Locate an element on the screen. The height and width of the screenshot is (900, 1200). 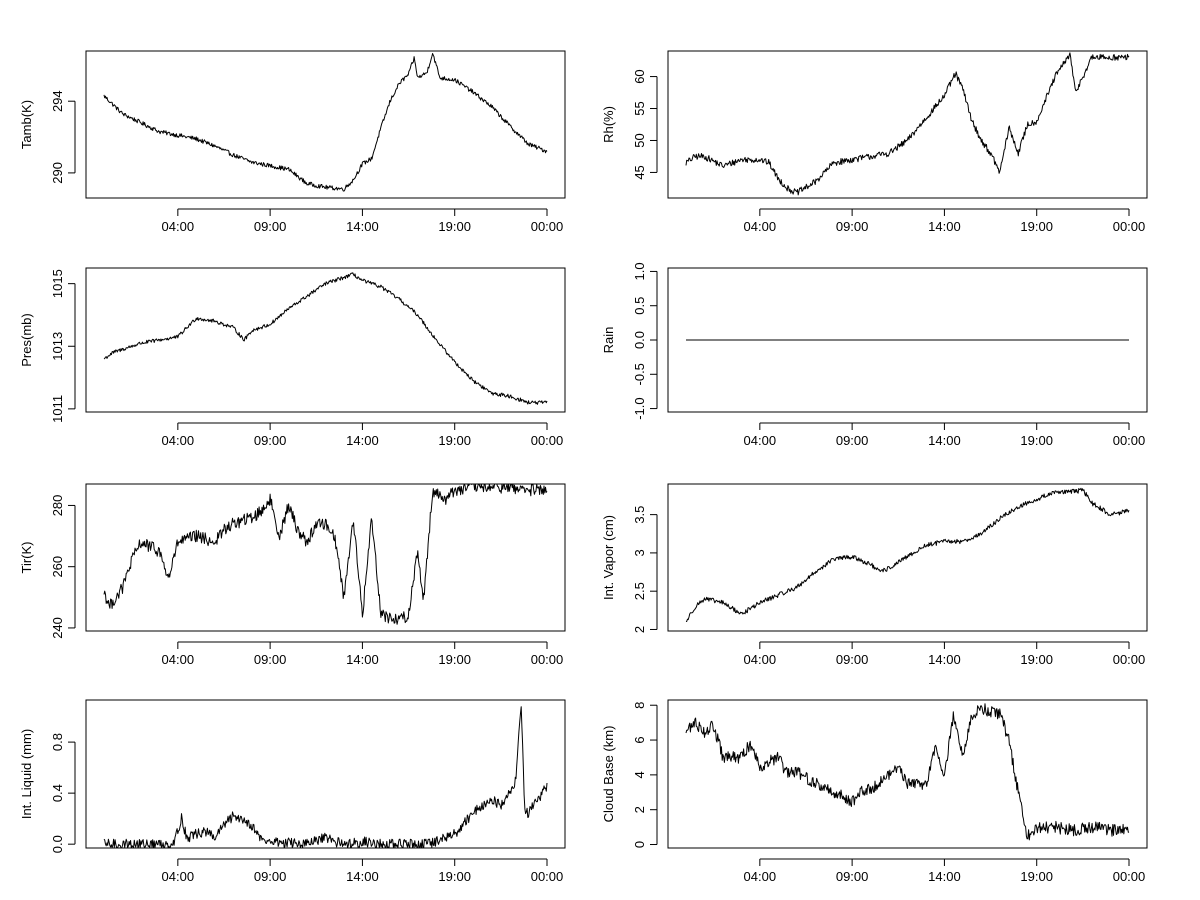
tamb-plot-frame is located at coordinates (325, 124).